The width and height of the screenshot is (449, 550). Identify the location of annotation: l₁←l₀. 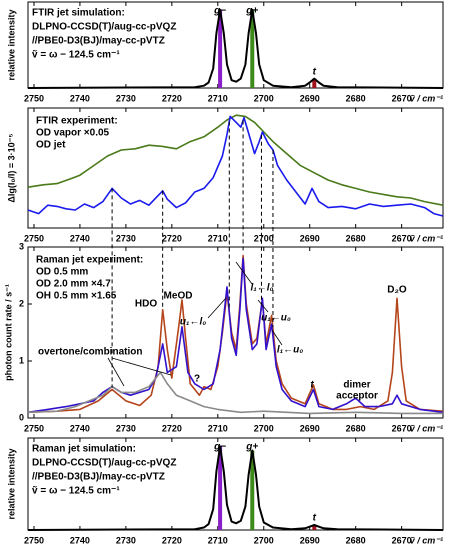
(261, 288).